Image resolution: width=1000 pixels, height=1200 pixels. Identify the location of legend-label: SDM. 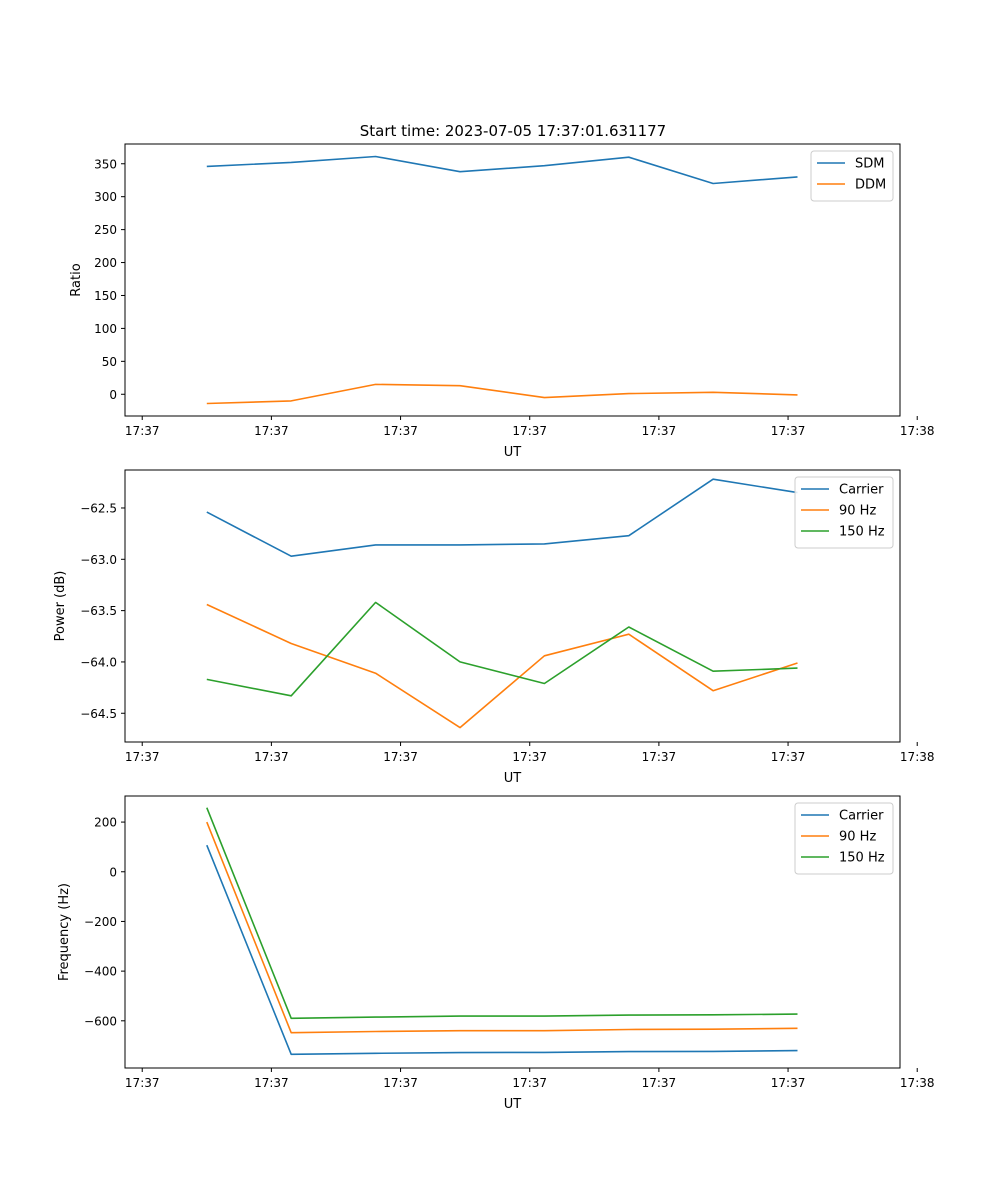
(869, 164).